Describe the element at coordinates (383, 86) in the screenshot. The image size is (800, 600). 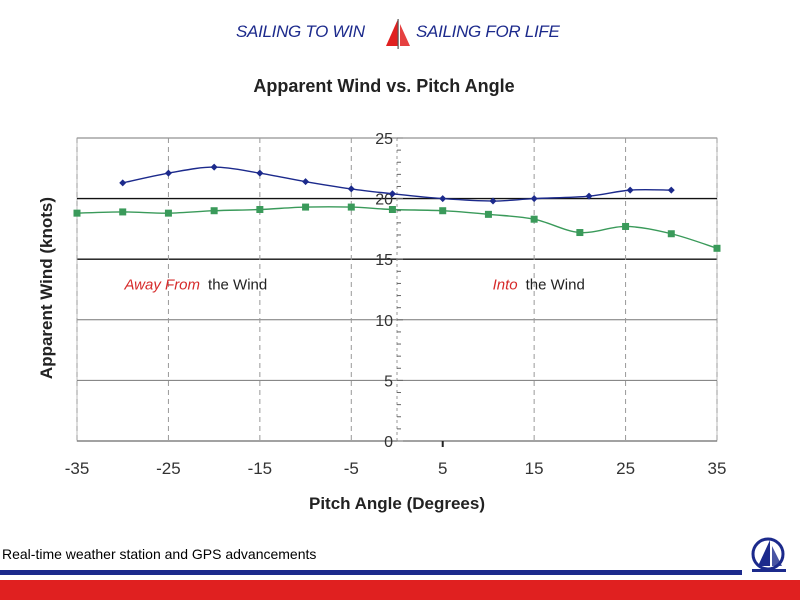
I see `chart-title: Apparent Wind vs. Pitch Angle` at that location.